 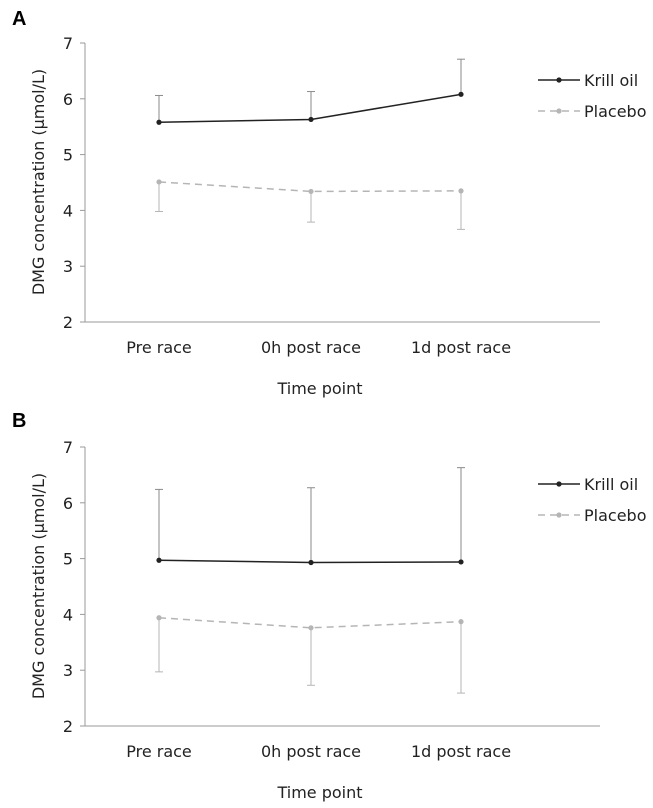 What do you see at coordinates (38, 182) in the screenshot?
I see `y-axis-title-a: DMG concentration (µmol/L)` at bounding box center [38, 182].